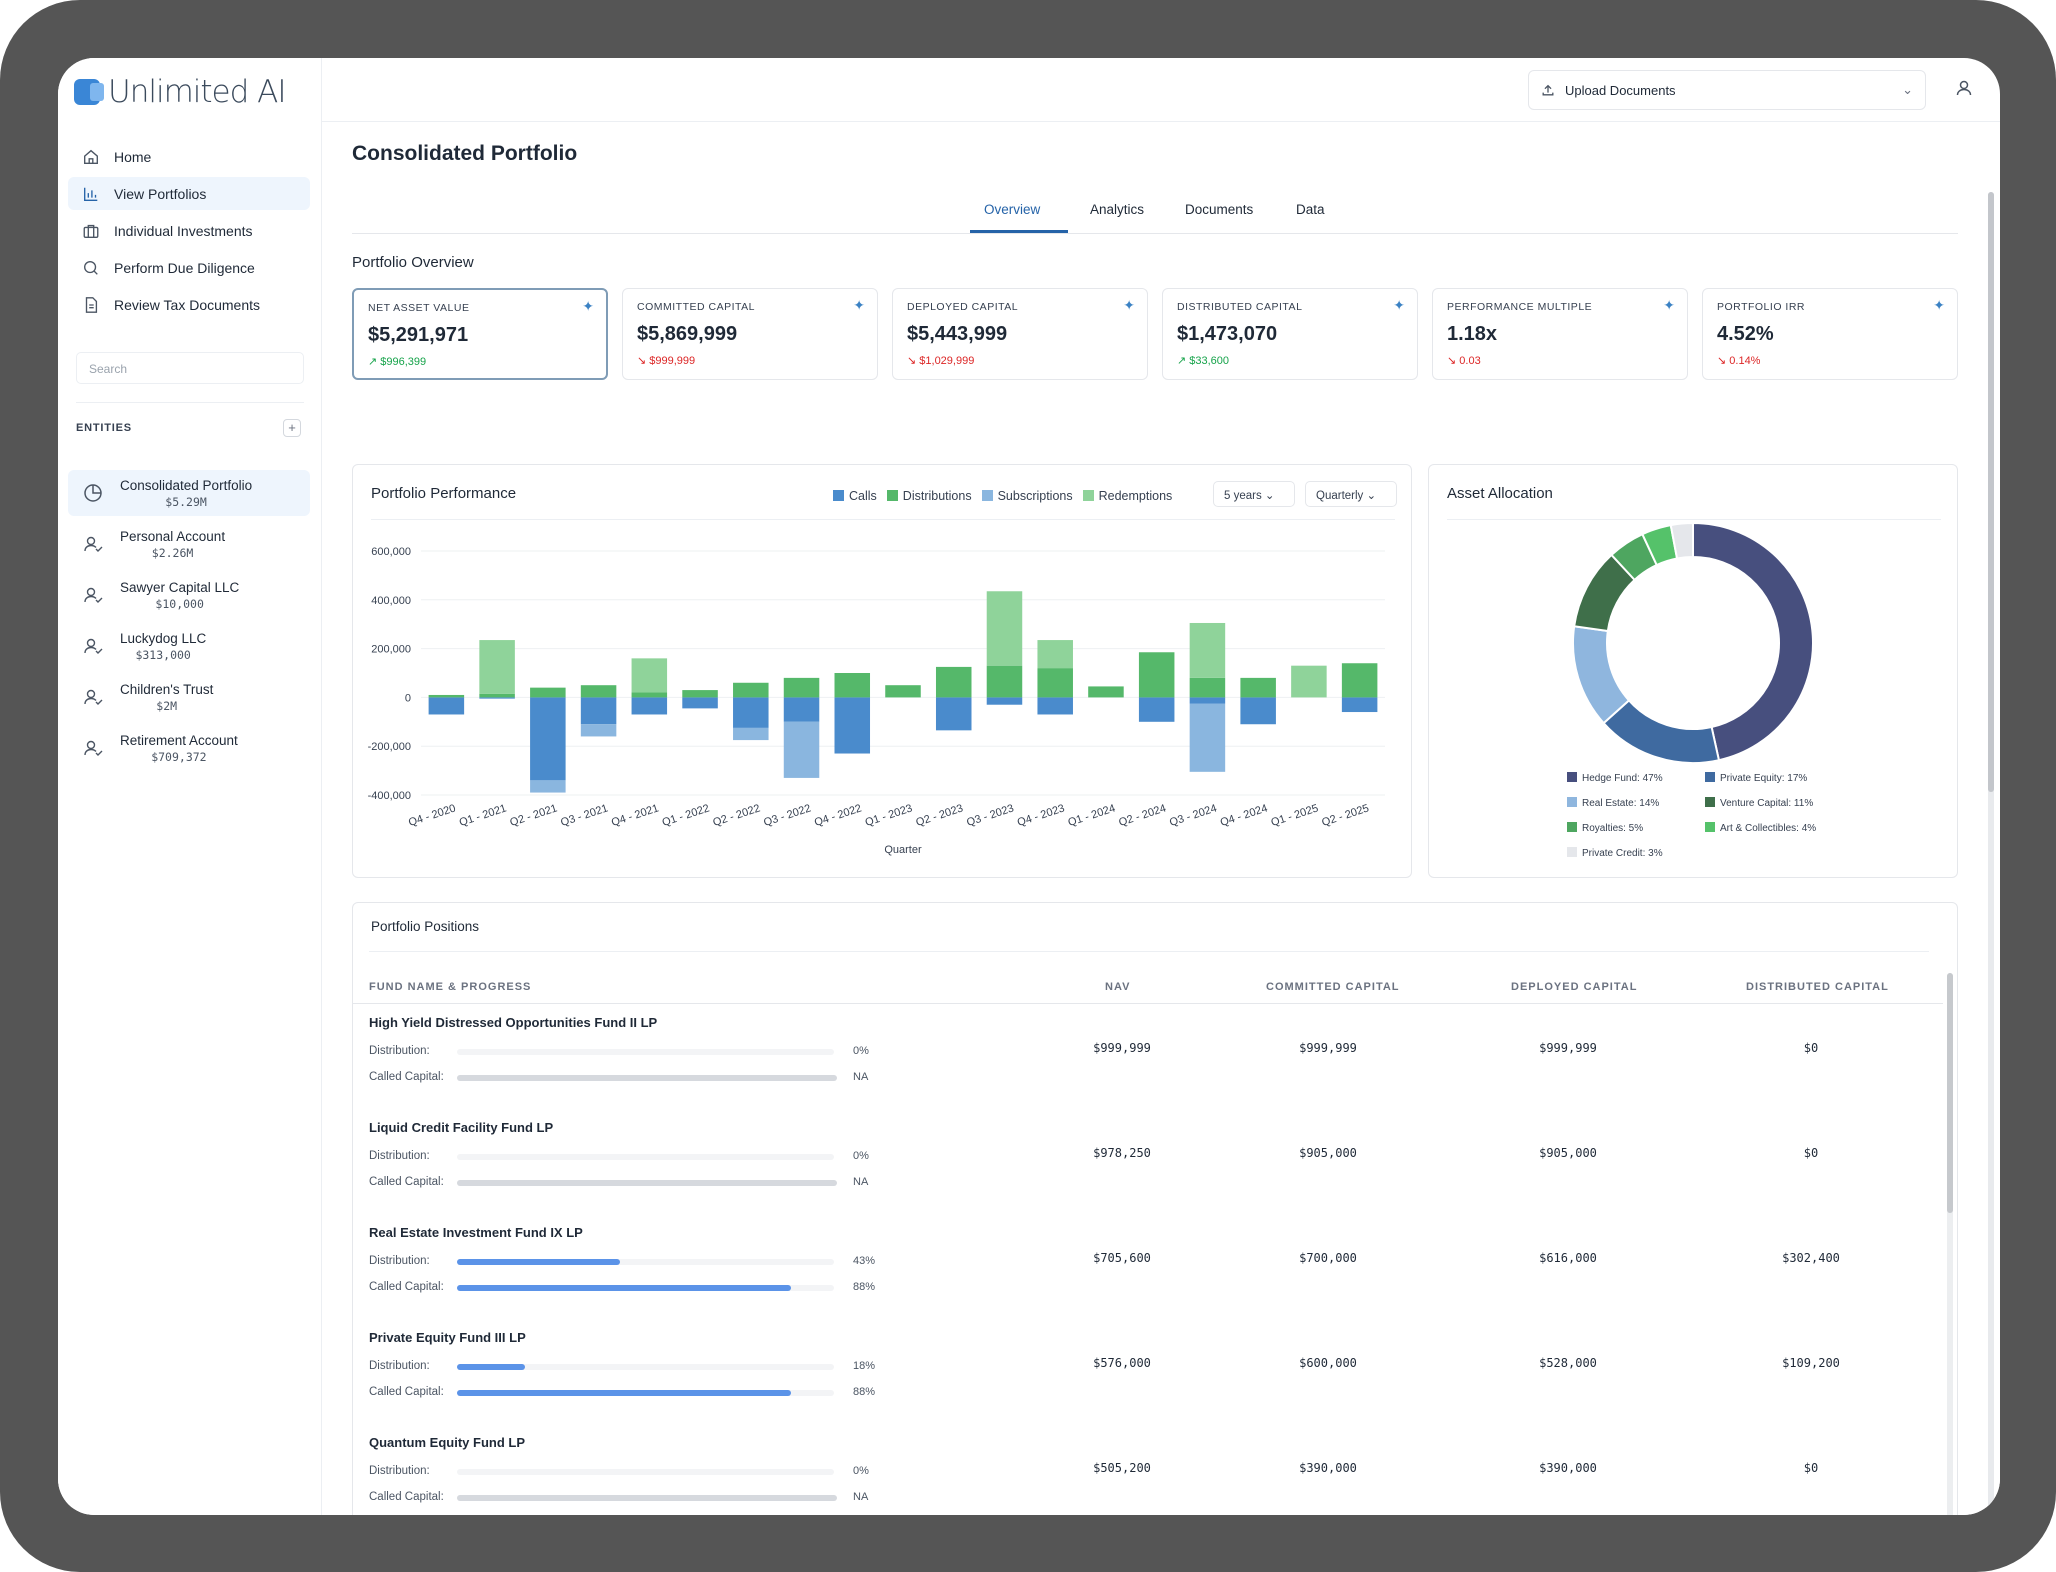 Image resolution: width=2056 pixels, height=1572 pixels. Describe the element at coordinates (1117, 209) in the screenshot. I see `tab-analytics: Analytics` at that location.